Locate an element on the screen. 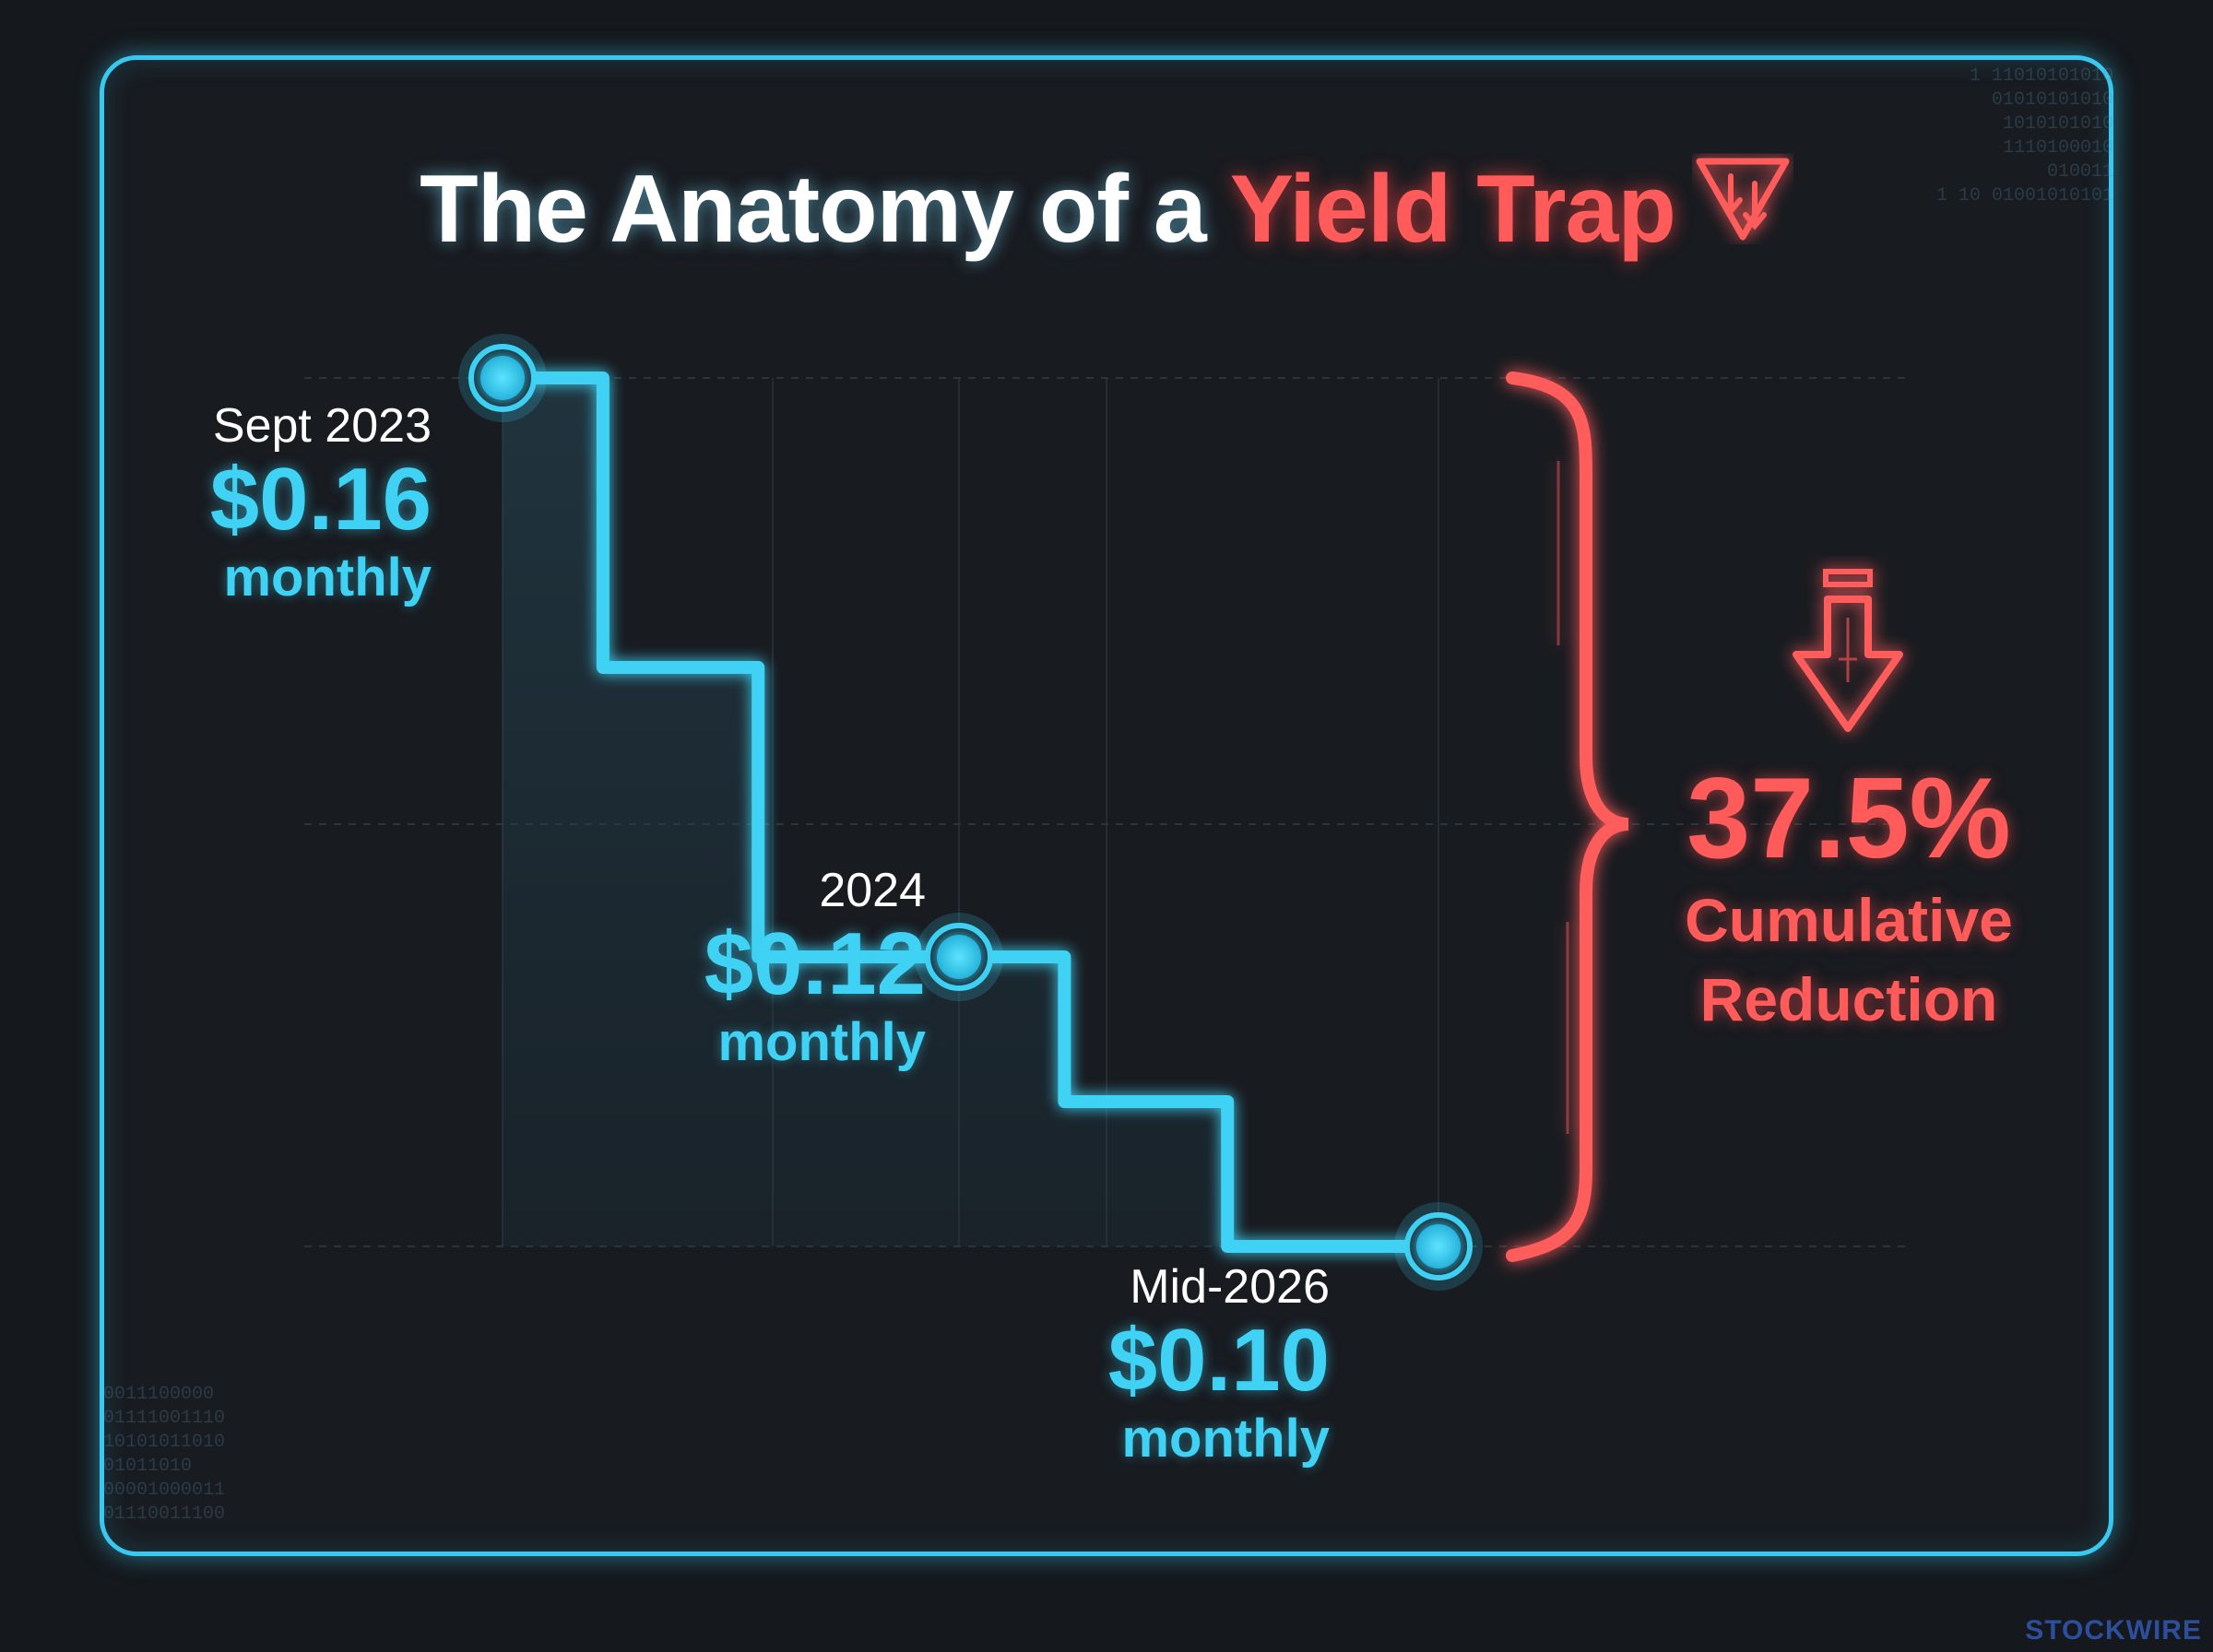 This screenshot has height=1652, width=2213. point-date: Mid-2026 is located at coordinates (1230, 1287).